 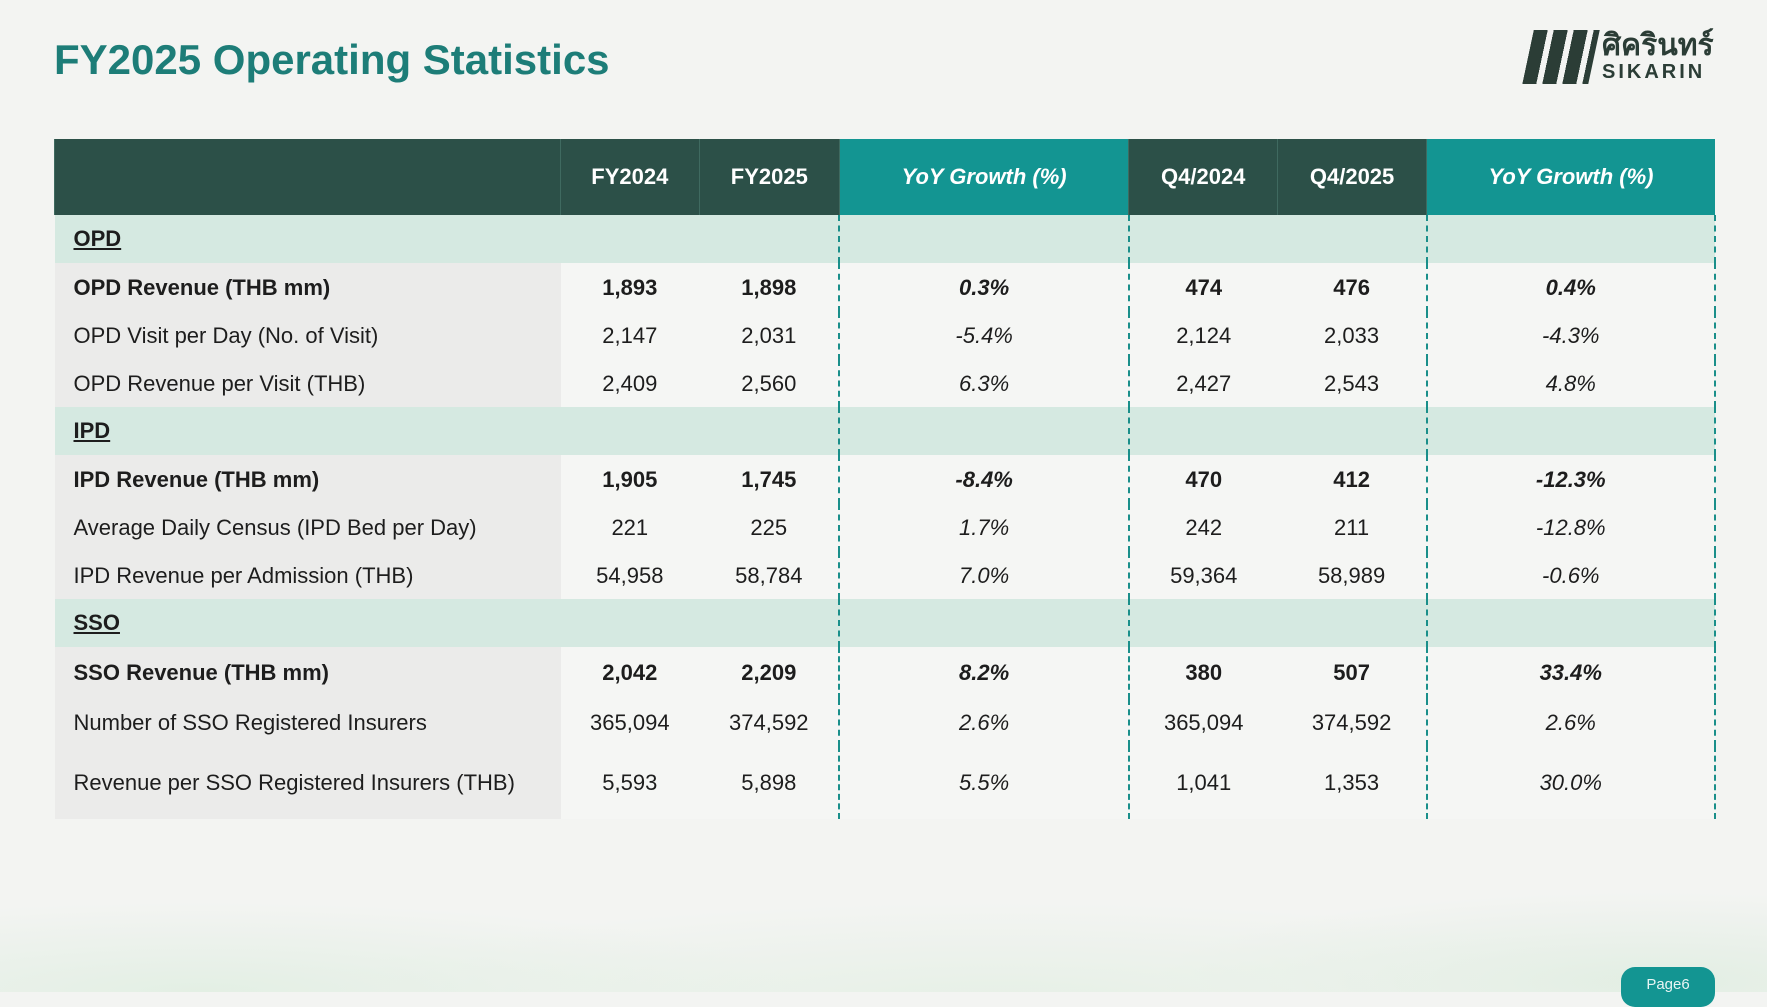 I want to click on value-cell: 5,593, so click(x=630, y=782).